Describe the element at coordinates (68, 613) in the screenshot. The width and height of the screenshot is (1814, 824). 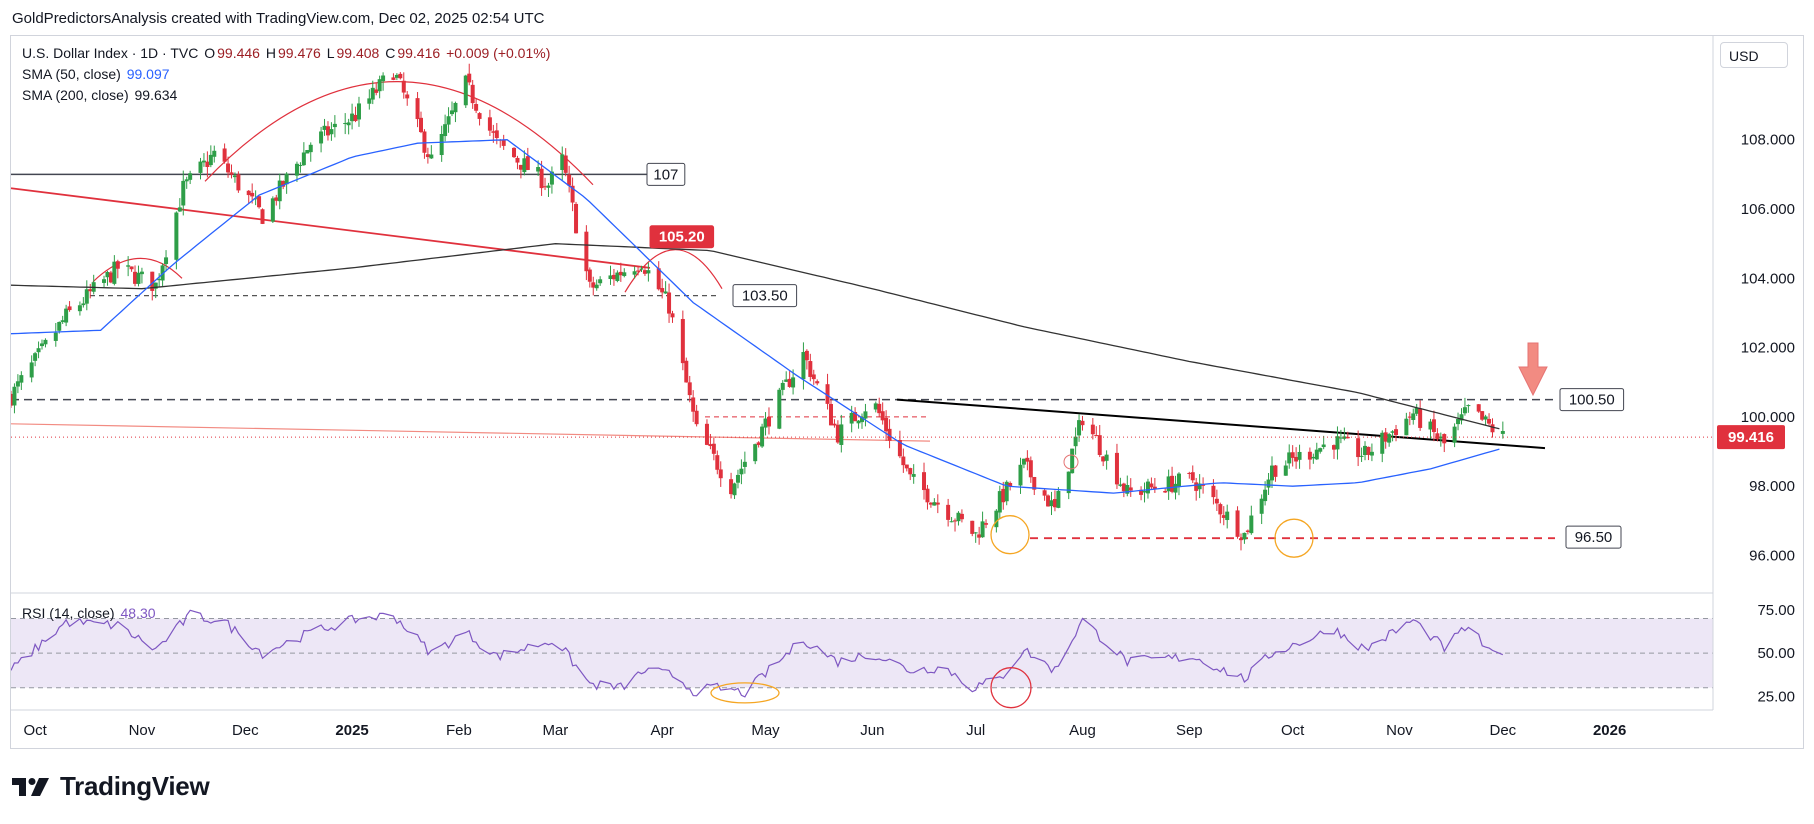
I see `rsi-label: RSI (14, close)` at that location.